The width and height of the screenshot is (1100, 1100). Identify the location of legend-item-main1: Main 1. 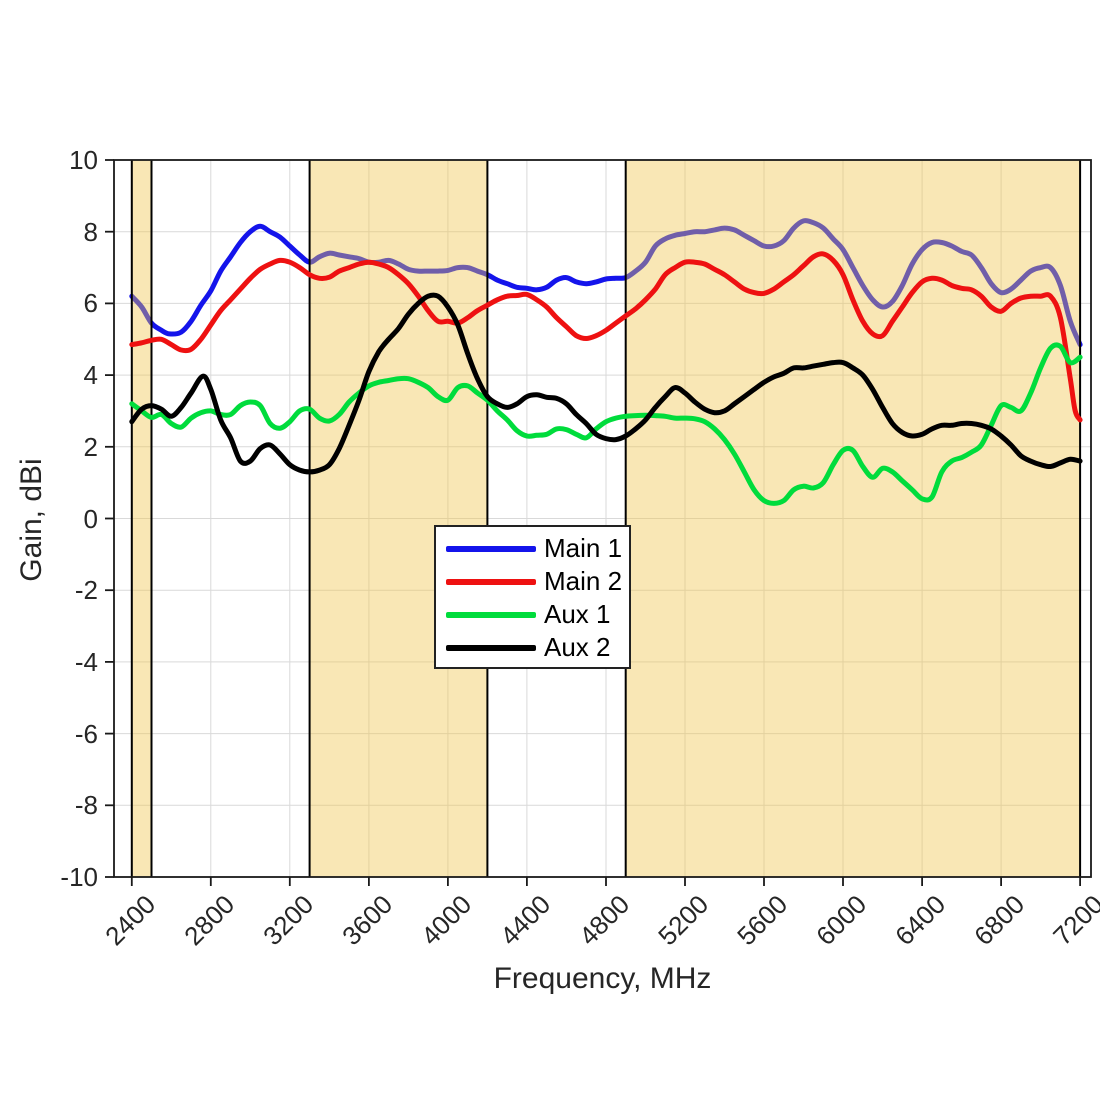
(537, 548).